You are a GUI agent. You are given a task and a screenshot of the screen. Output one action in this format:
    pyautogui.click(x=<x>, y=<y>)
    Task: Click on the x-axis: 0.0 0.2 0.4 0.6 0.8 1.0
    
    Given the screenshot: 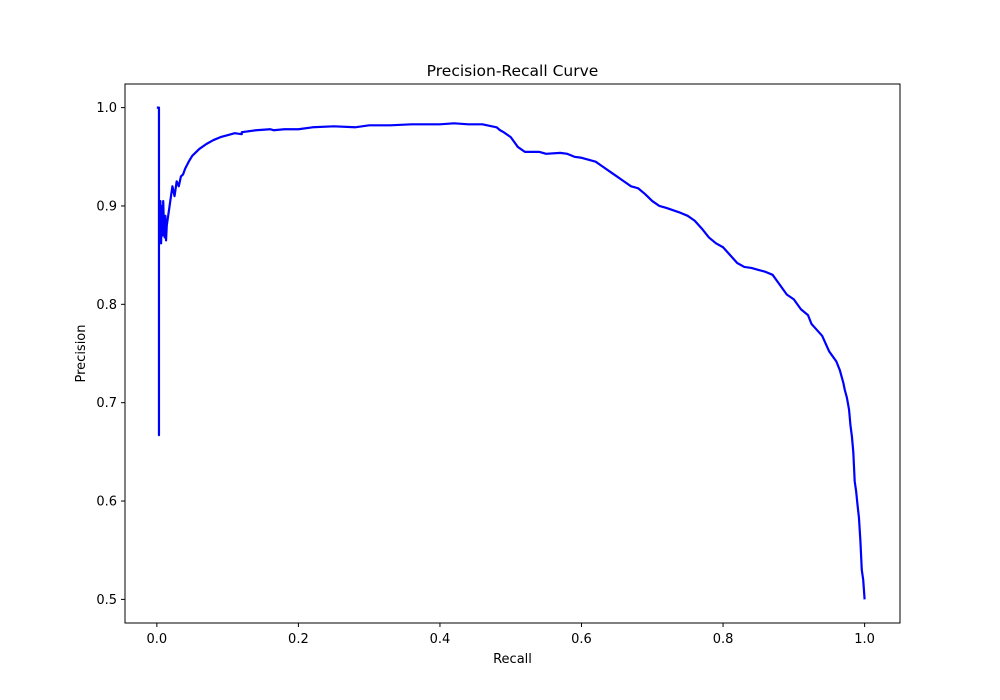 What is the action you would take?
    pyautogui.click(x=511, y=635)
    